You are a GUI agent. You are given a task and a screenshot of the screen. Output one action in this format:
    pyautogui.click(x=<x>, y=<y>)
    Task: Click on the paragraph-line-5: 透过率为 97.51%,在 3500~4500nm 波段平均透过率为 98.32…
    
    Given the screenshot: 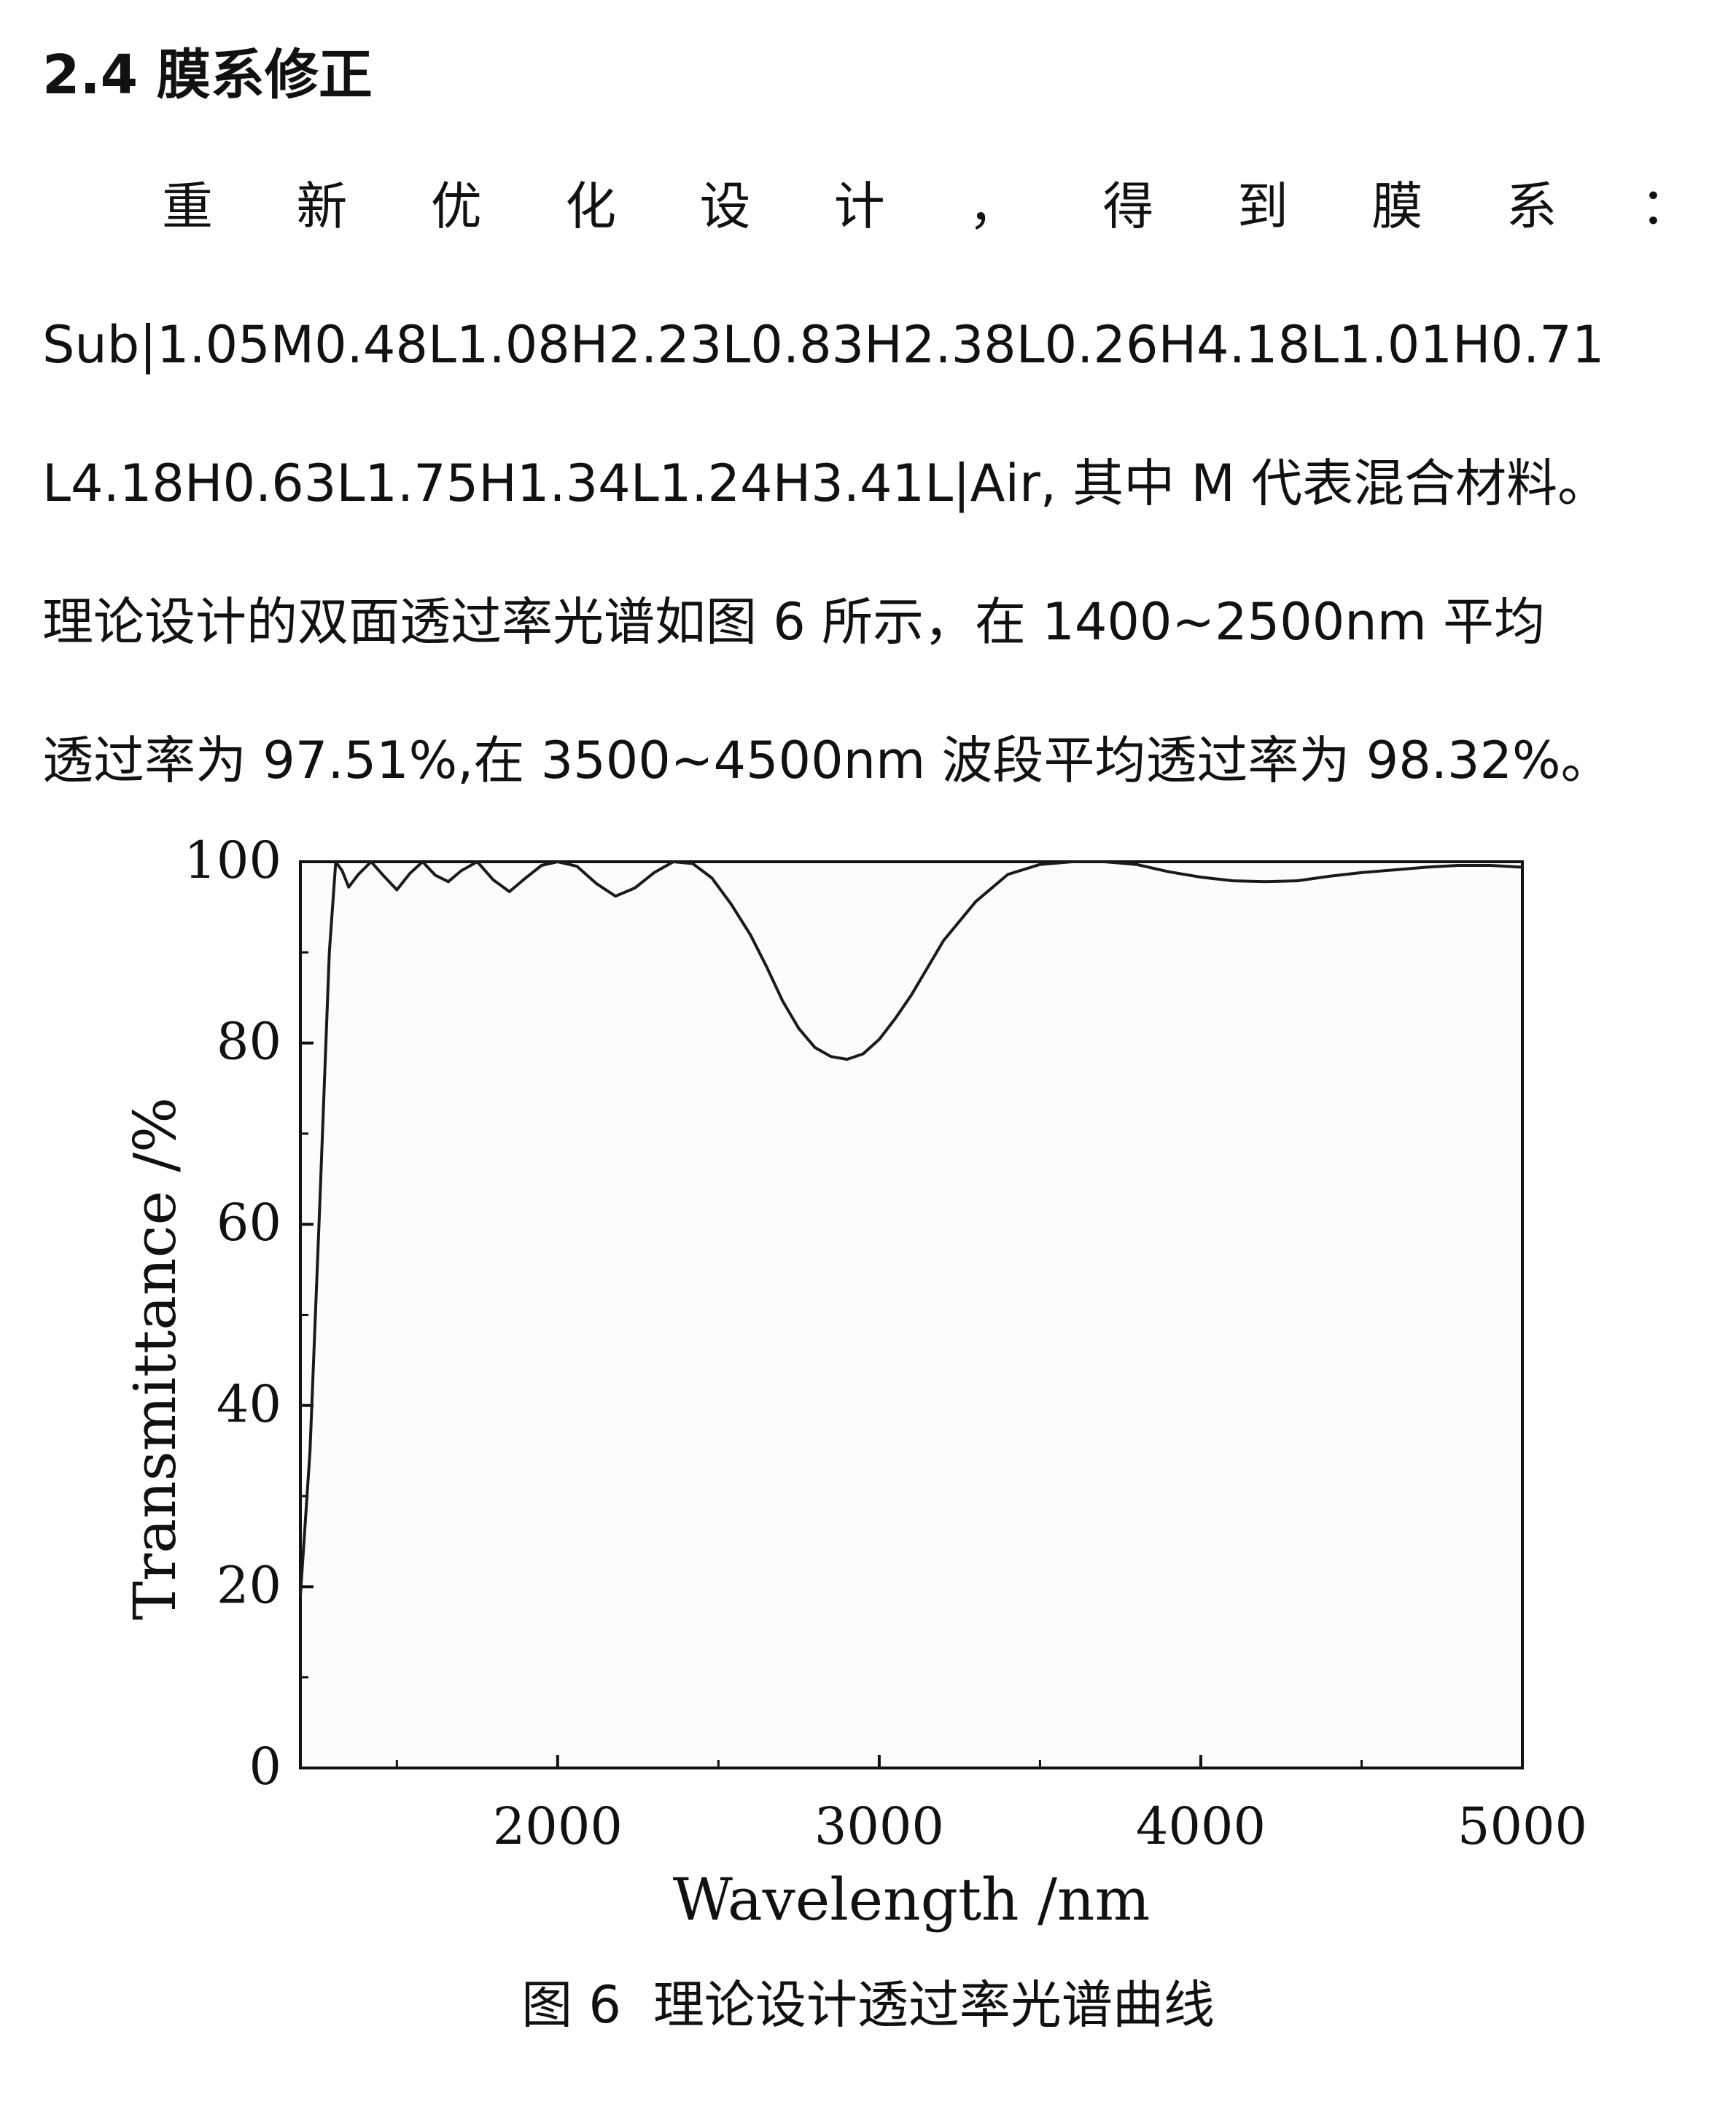 What is the action you would take?
    pyautogui.click(x=827, y=760)
    